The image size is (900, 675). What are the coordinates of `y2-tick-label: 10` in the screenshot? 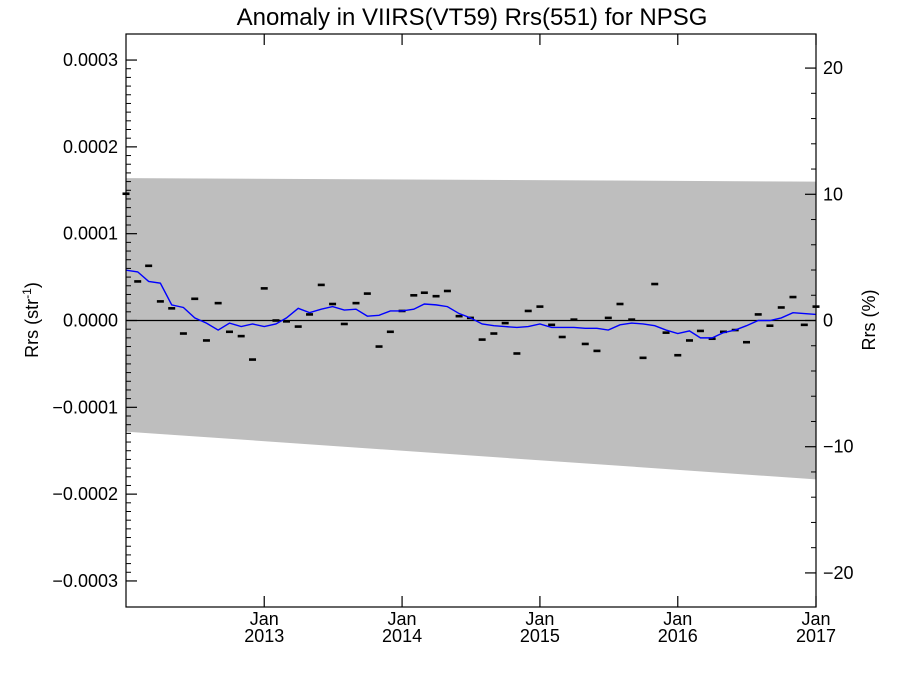 It's located at (833, 194).